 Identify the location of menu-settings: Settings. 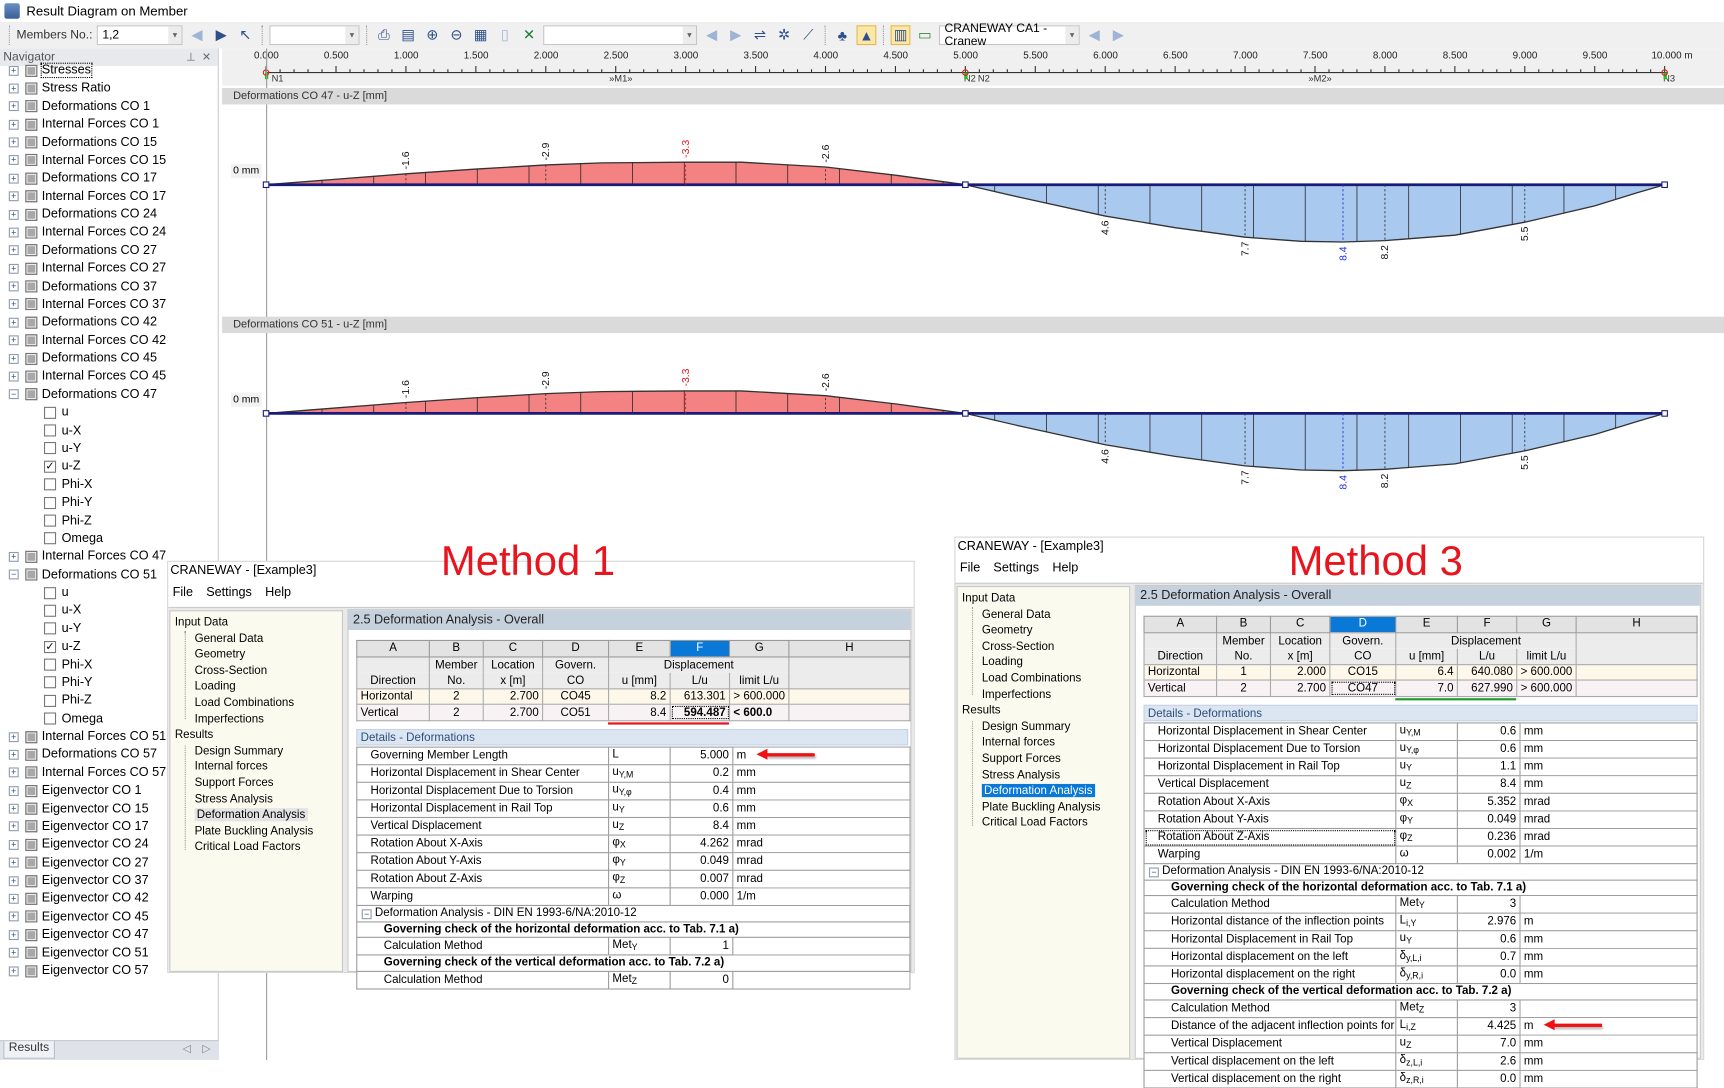
(1016, 568).